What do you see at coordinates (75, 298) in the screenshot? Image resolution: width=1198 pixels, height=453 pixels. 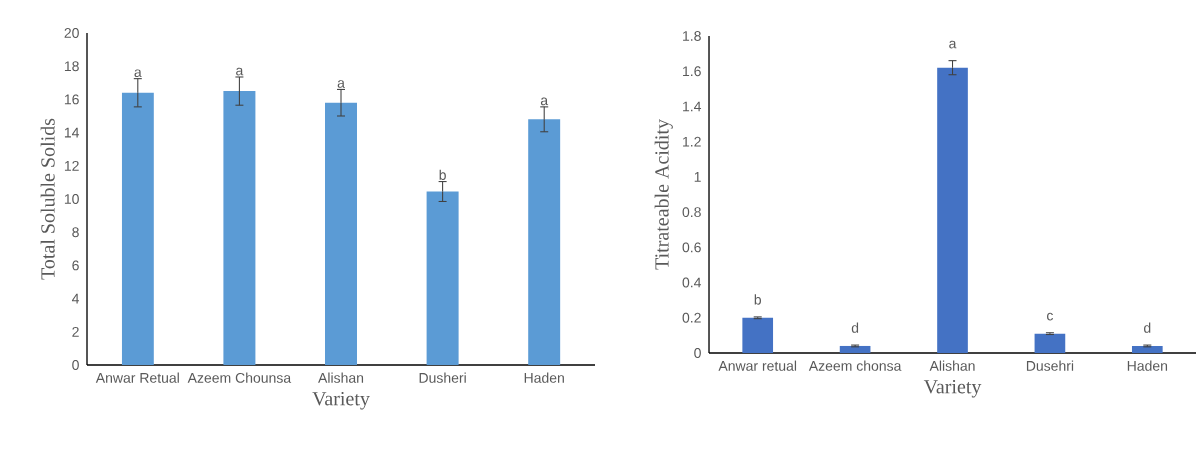 I see `y-tick-label: 4` at bounding box center [75, 298].